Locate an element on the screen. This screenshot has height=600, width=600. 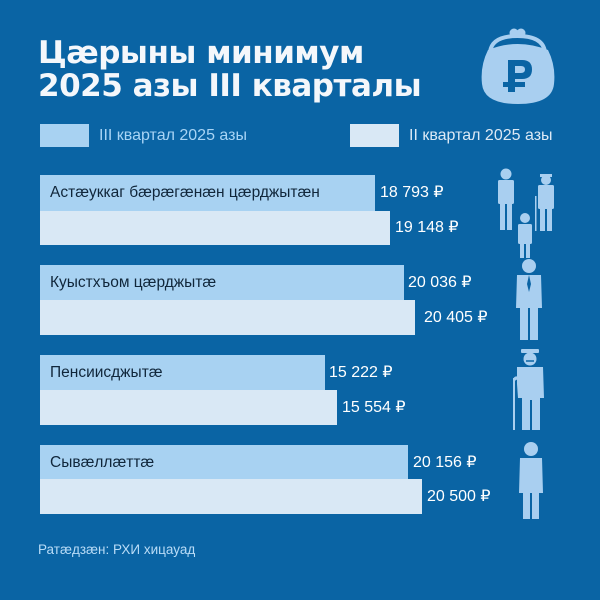
legend-swatch-q3 is located at coordinates (64, 135).